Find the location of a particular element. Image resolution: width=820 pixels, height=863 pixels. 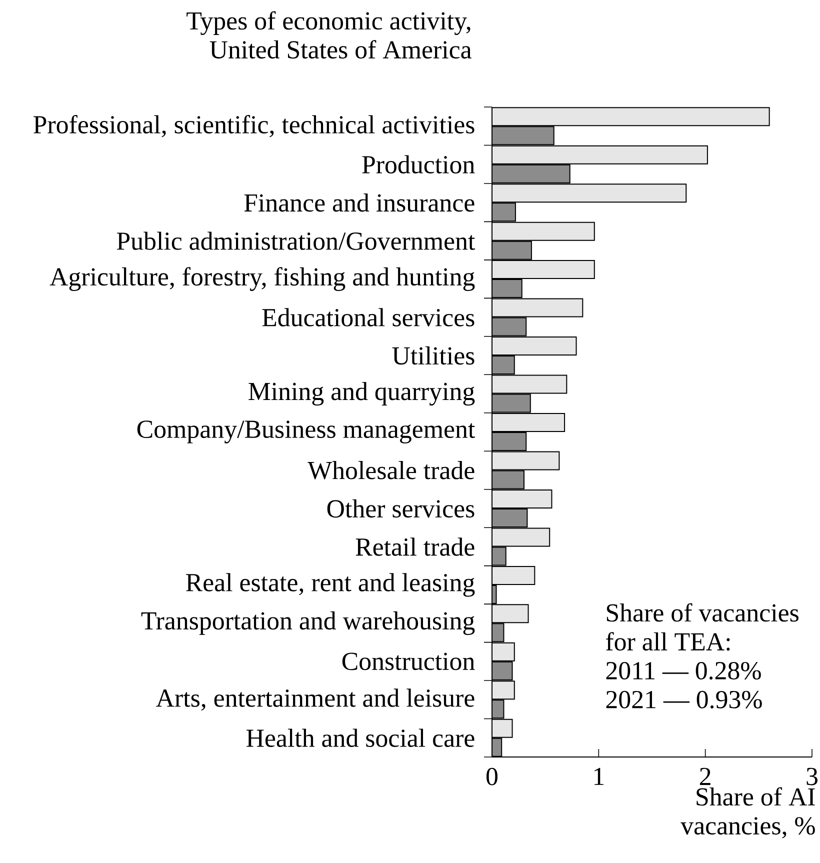

y-tick-label: Construction is located at coordinates (408, 661).